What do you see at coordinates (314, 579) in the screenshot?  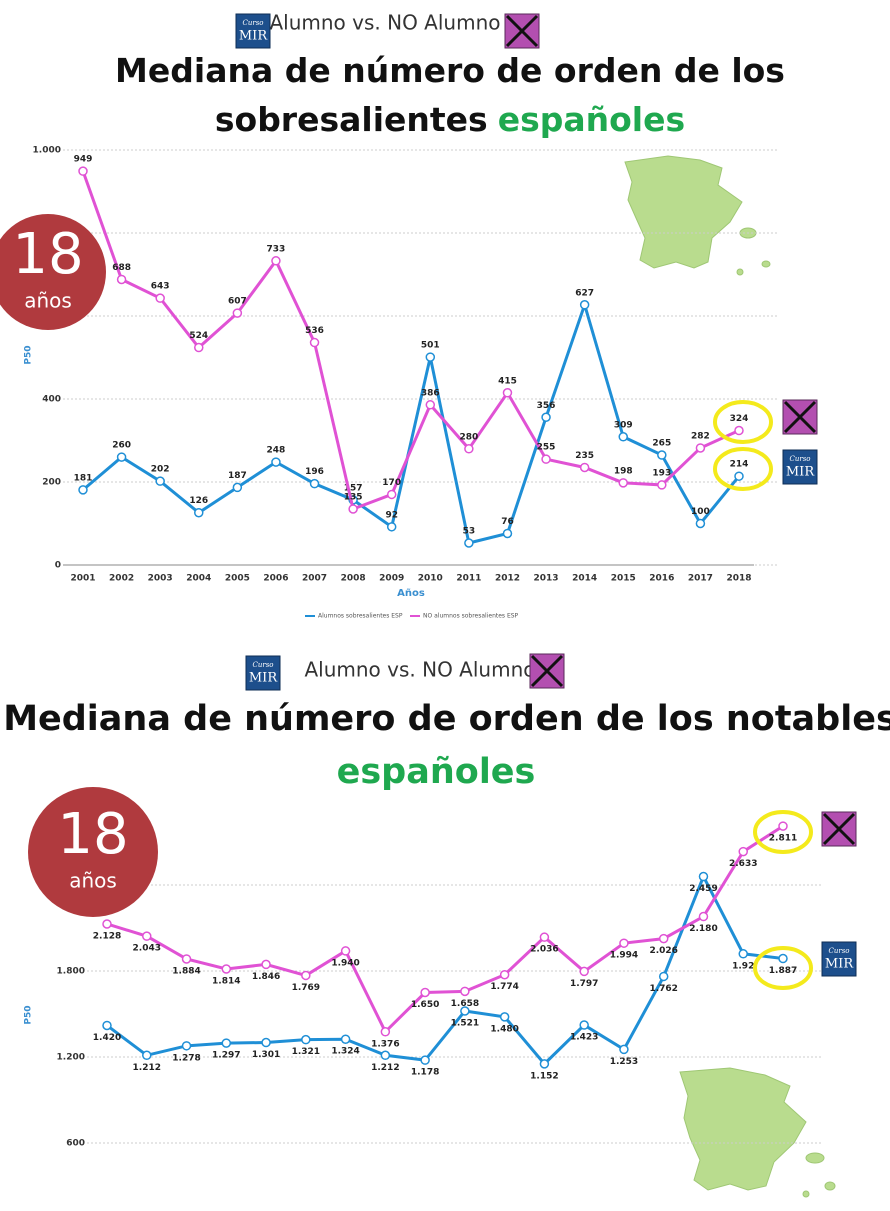 I see `x-tick-label: 2007` at bounding box center [314, 579].